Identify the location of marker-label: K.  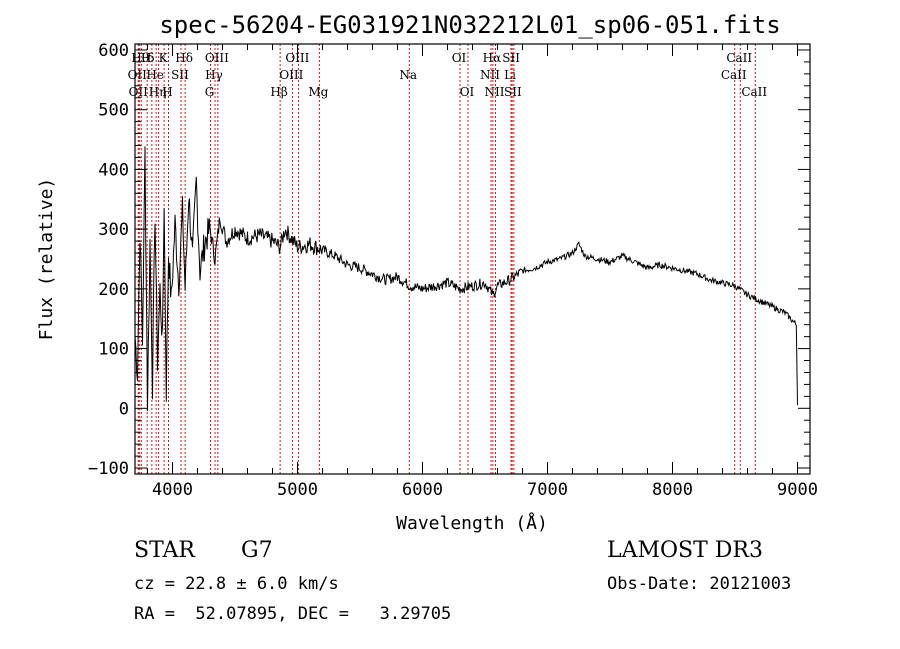
(164, 58).